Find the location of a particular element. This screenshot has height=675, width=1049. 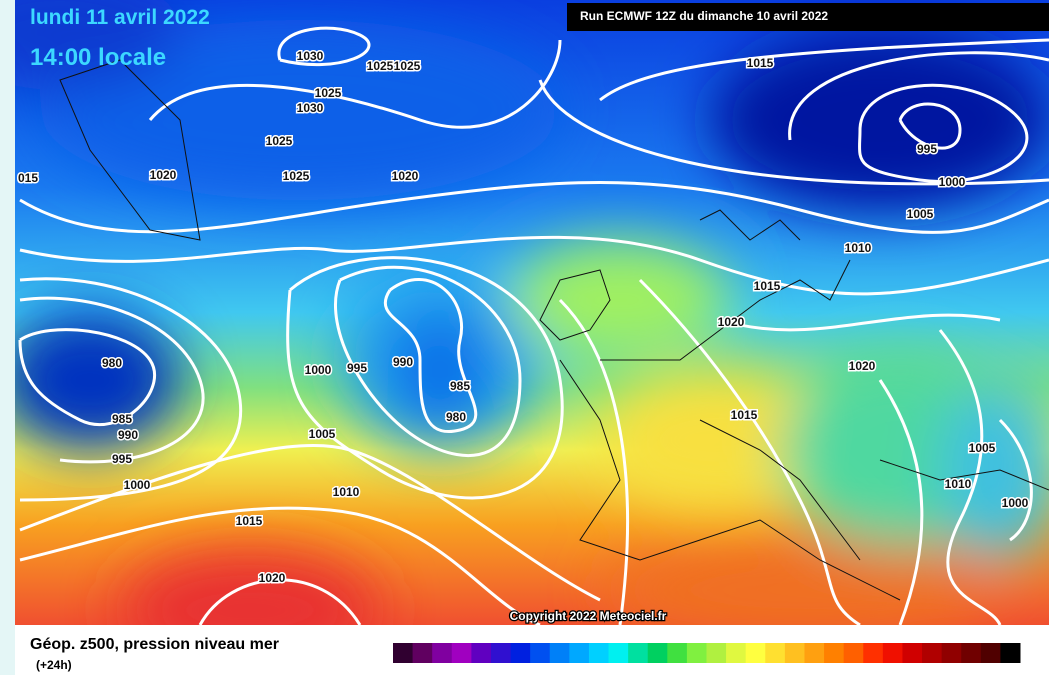

run-info: Run ECMWF 12Z du dimanche 10 avril 2022 is located at coordinates (704, 16).